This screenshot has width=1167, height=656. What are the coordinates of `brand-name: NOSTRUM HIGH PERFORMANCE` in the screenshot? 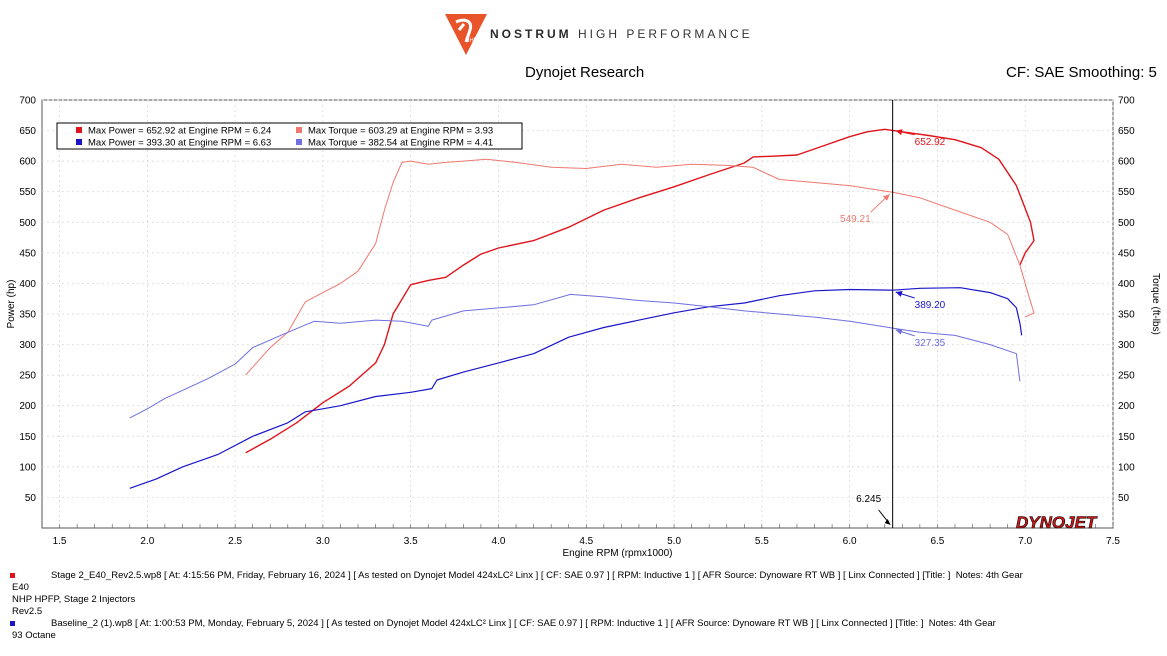 It's located at (621, 34).